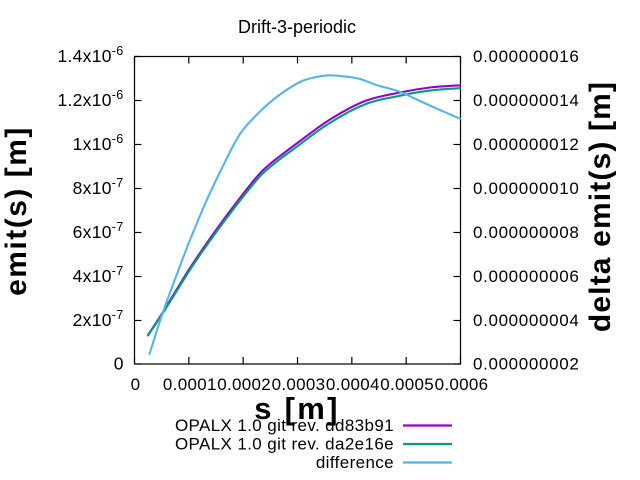 This screenshot has height=480, width=640. Describe the element at coordinates (190, 384) in the screenshot. I see `svg-text: 0.0001` at that location.